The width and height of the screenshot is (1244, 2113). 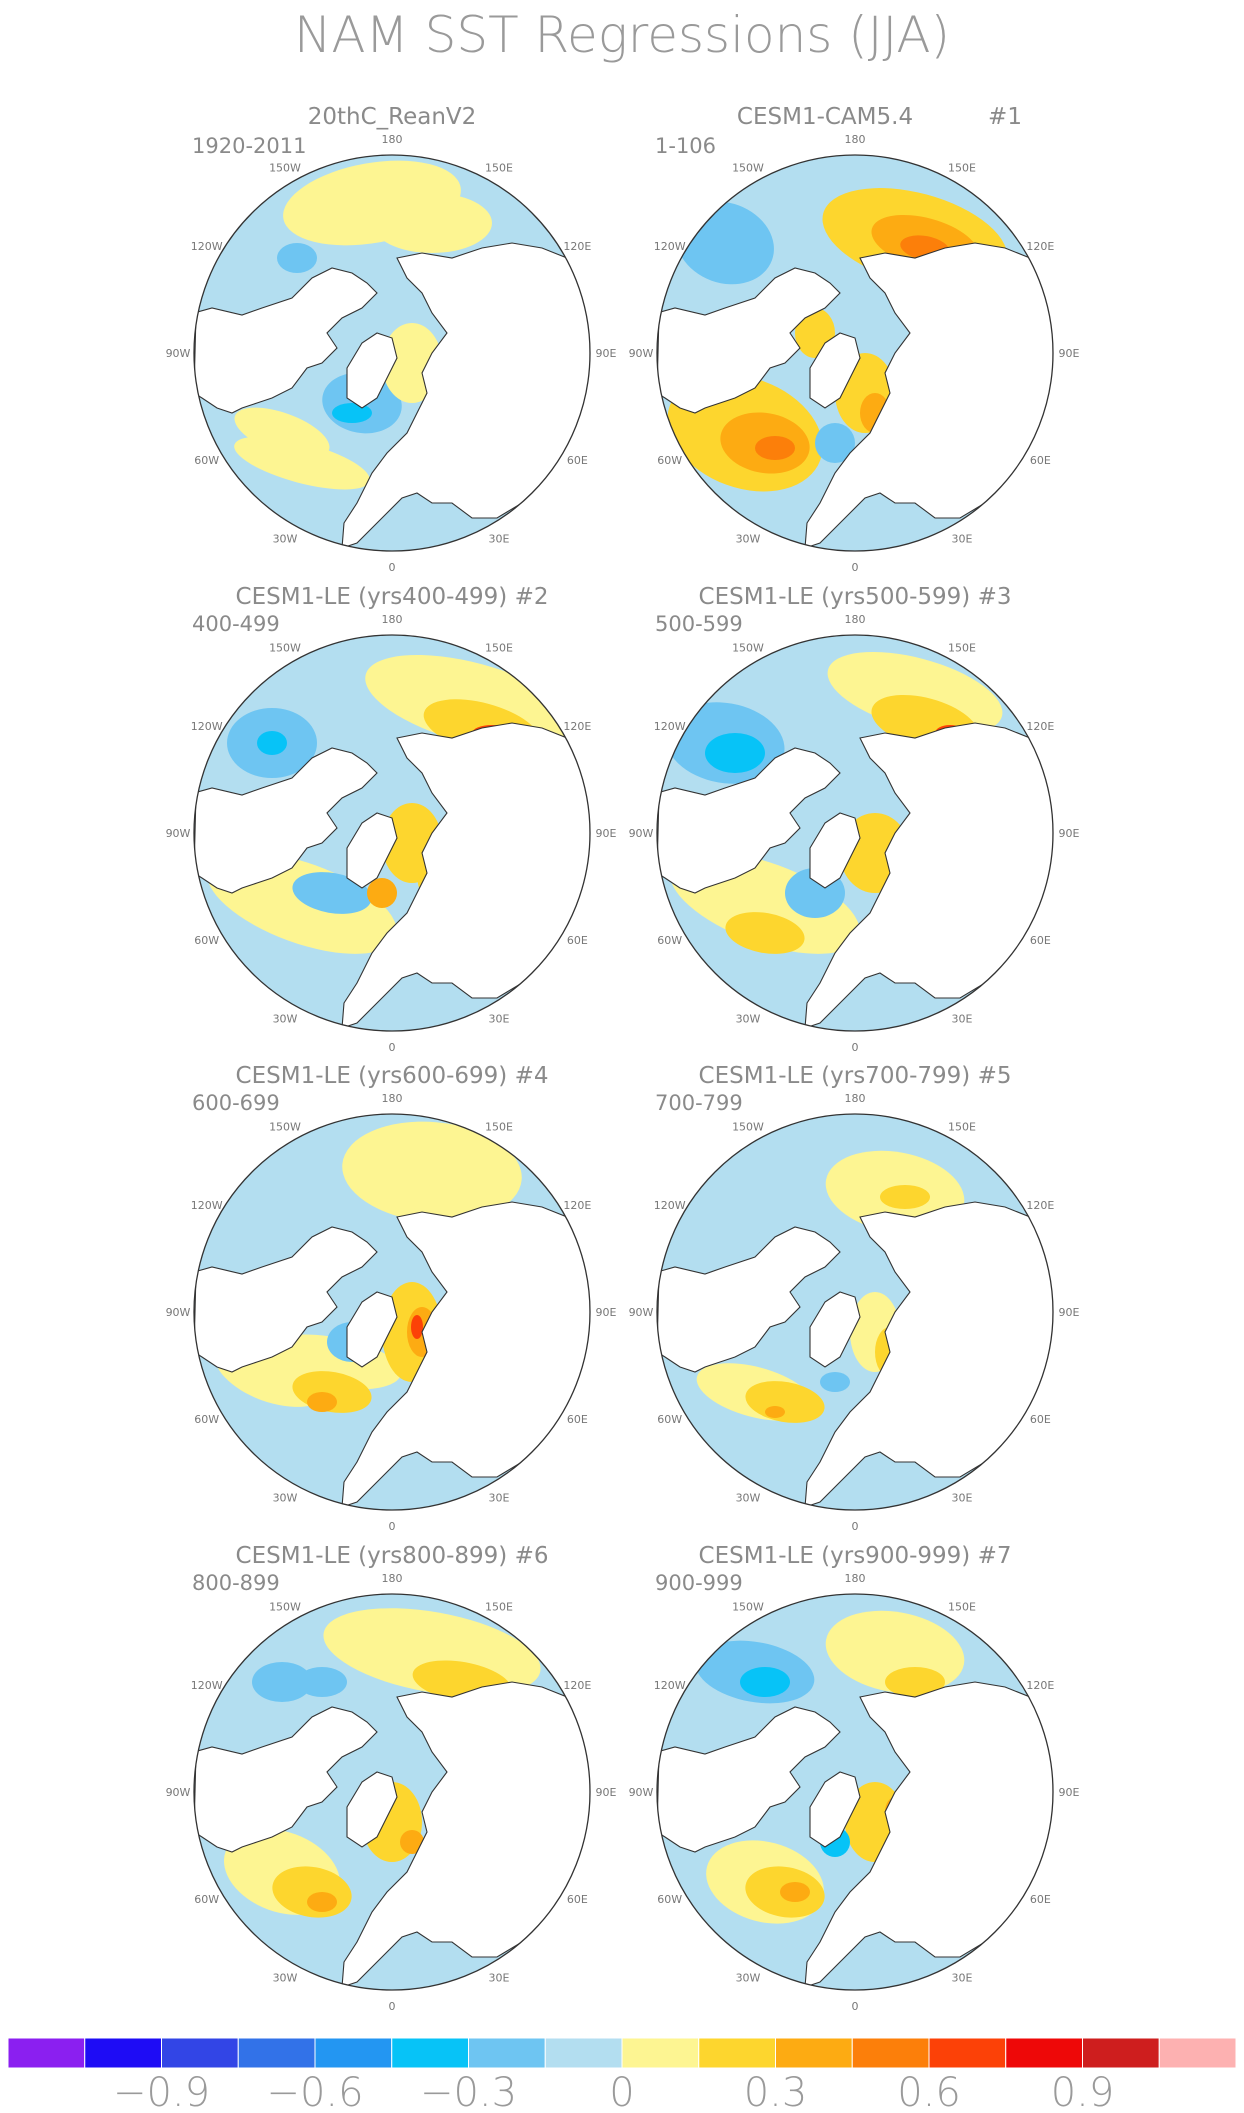 I want to click on colorbar-tick-label: 0.9, so click(x=1083, y=2091).